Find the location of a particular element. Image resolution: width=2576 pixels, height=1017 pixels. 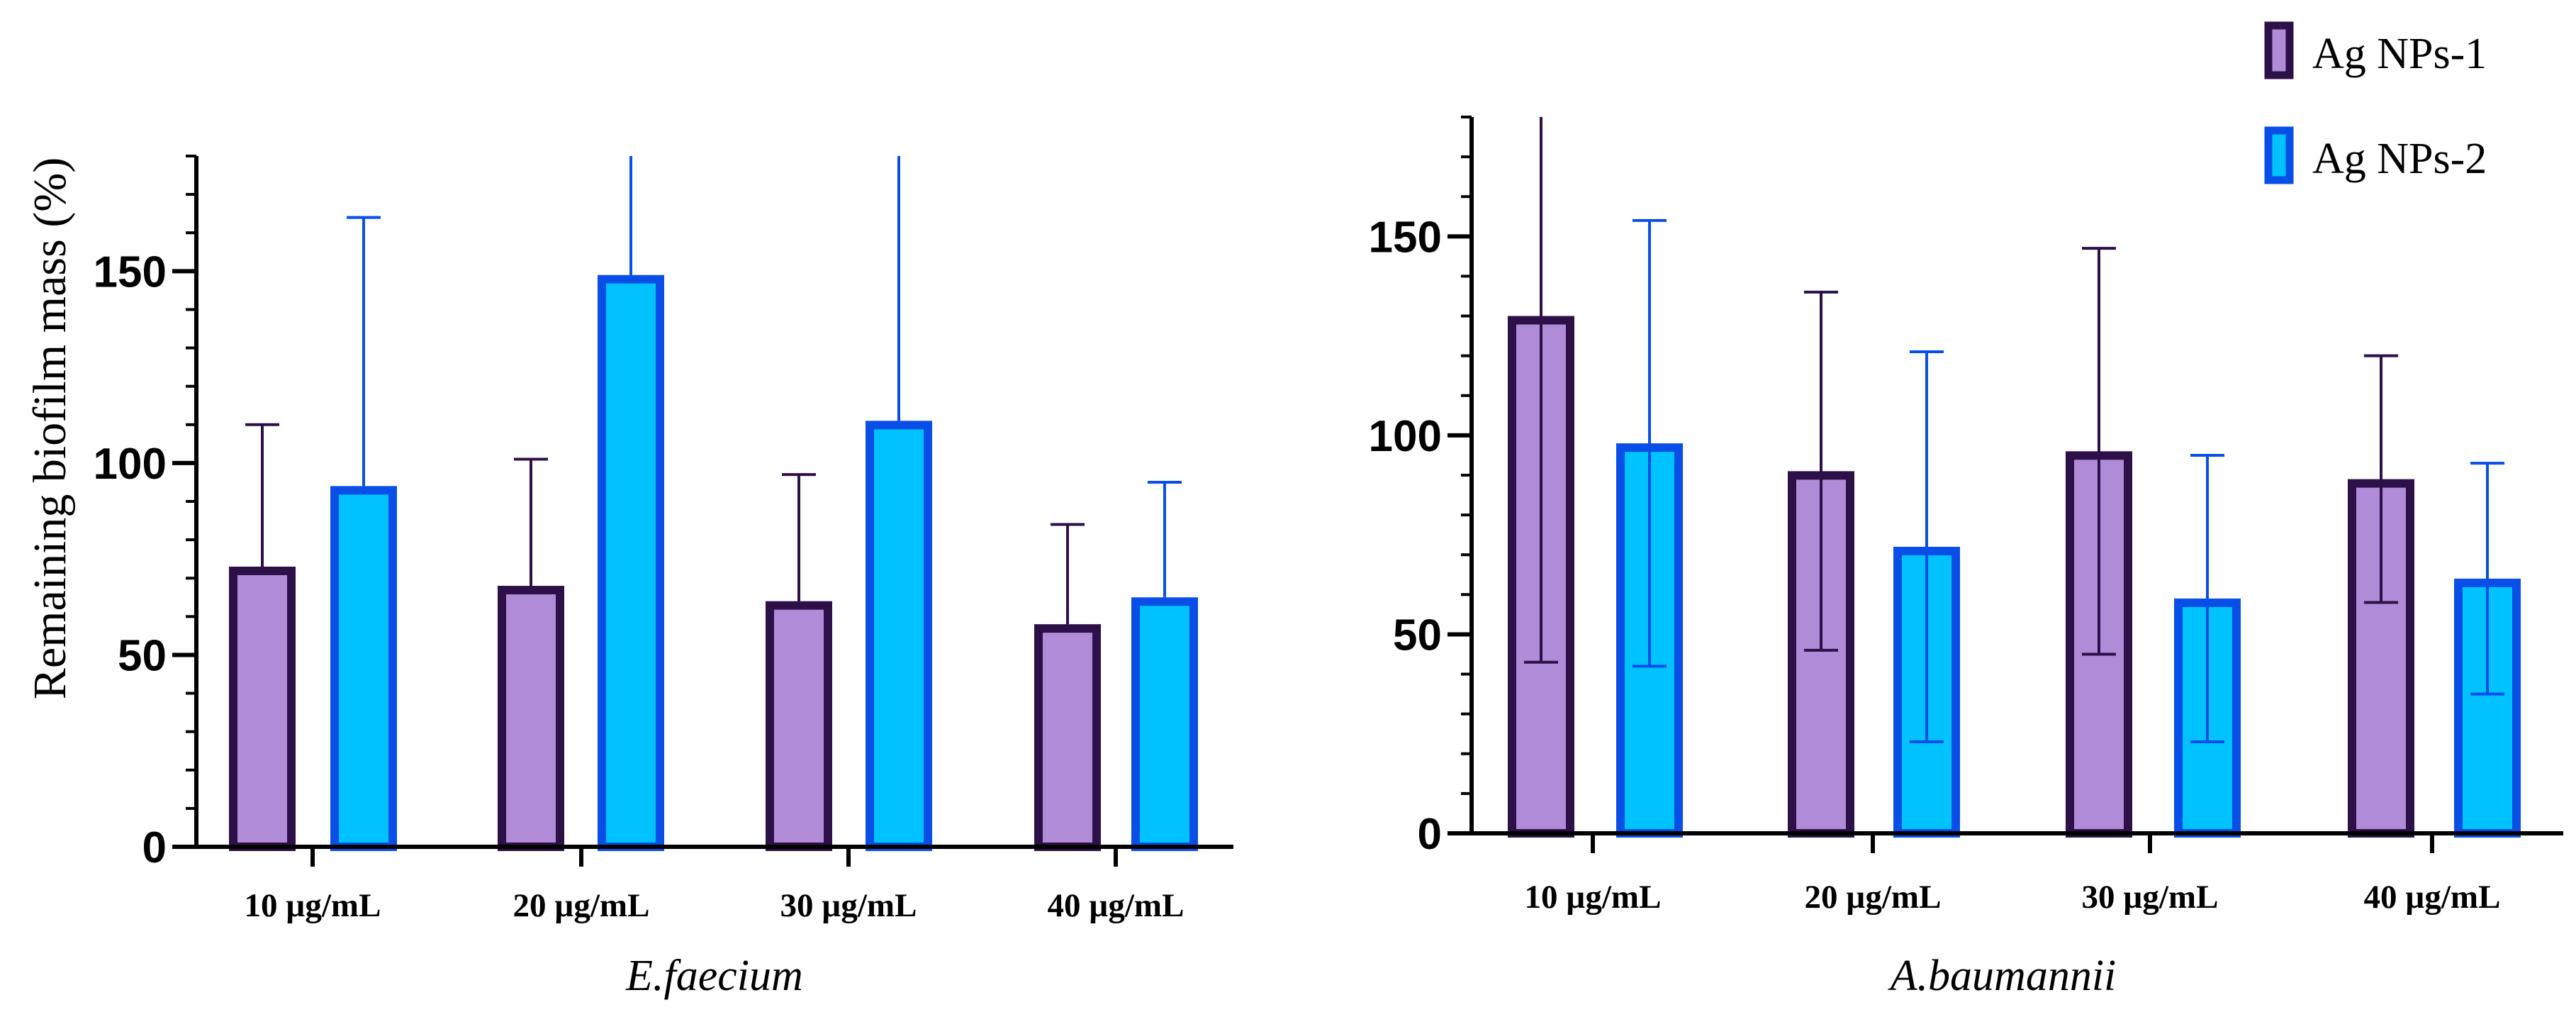

chart-efaecium-y-tick-label: 50 is located at coordinates (142, 655).